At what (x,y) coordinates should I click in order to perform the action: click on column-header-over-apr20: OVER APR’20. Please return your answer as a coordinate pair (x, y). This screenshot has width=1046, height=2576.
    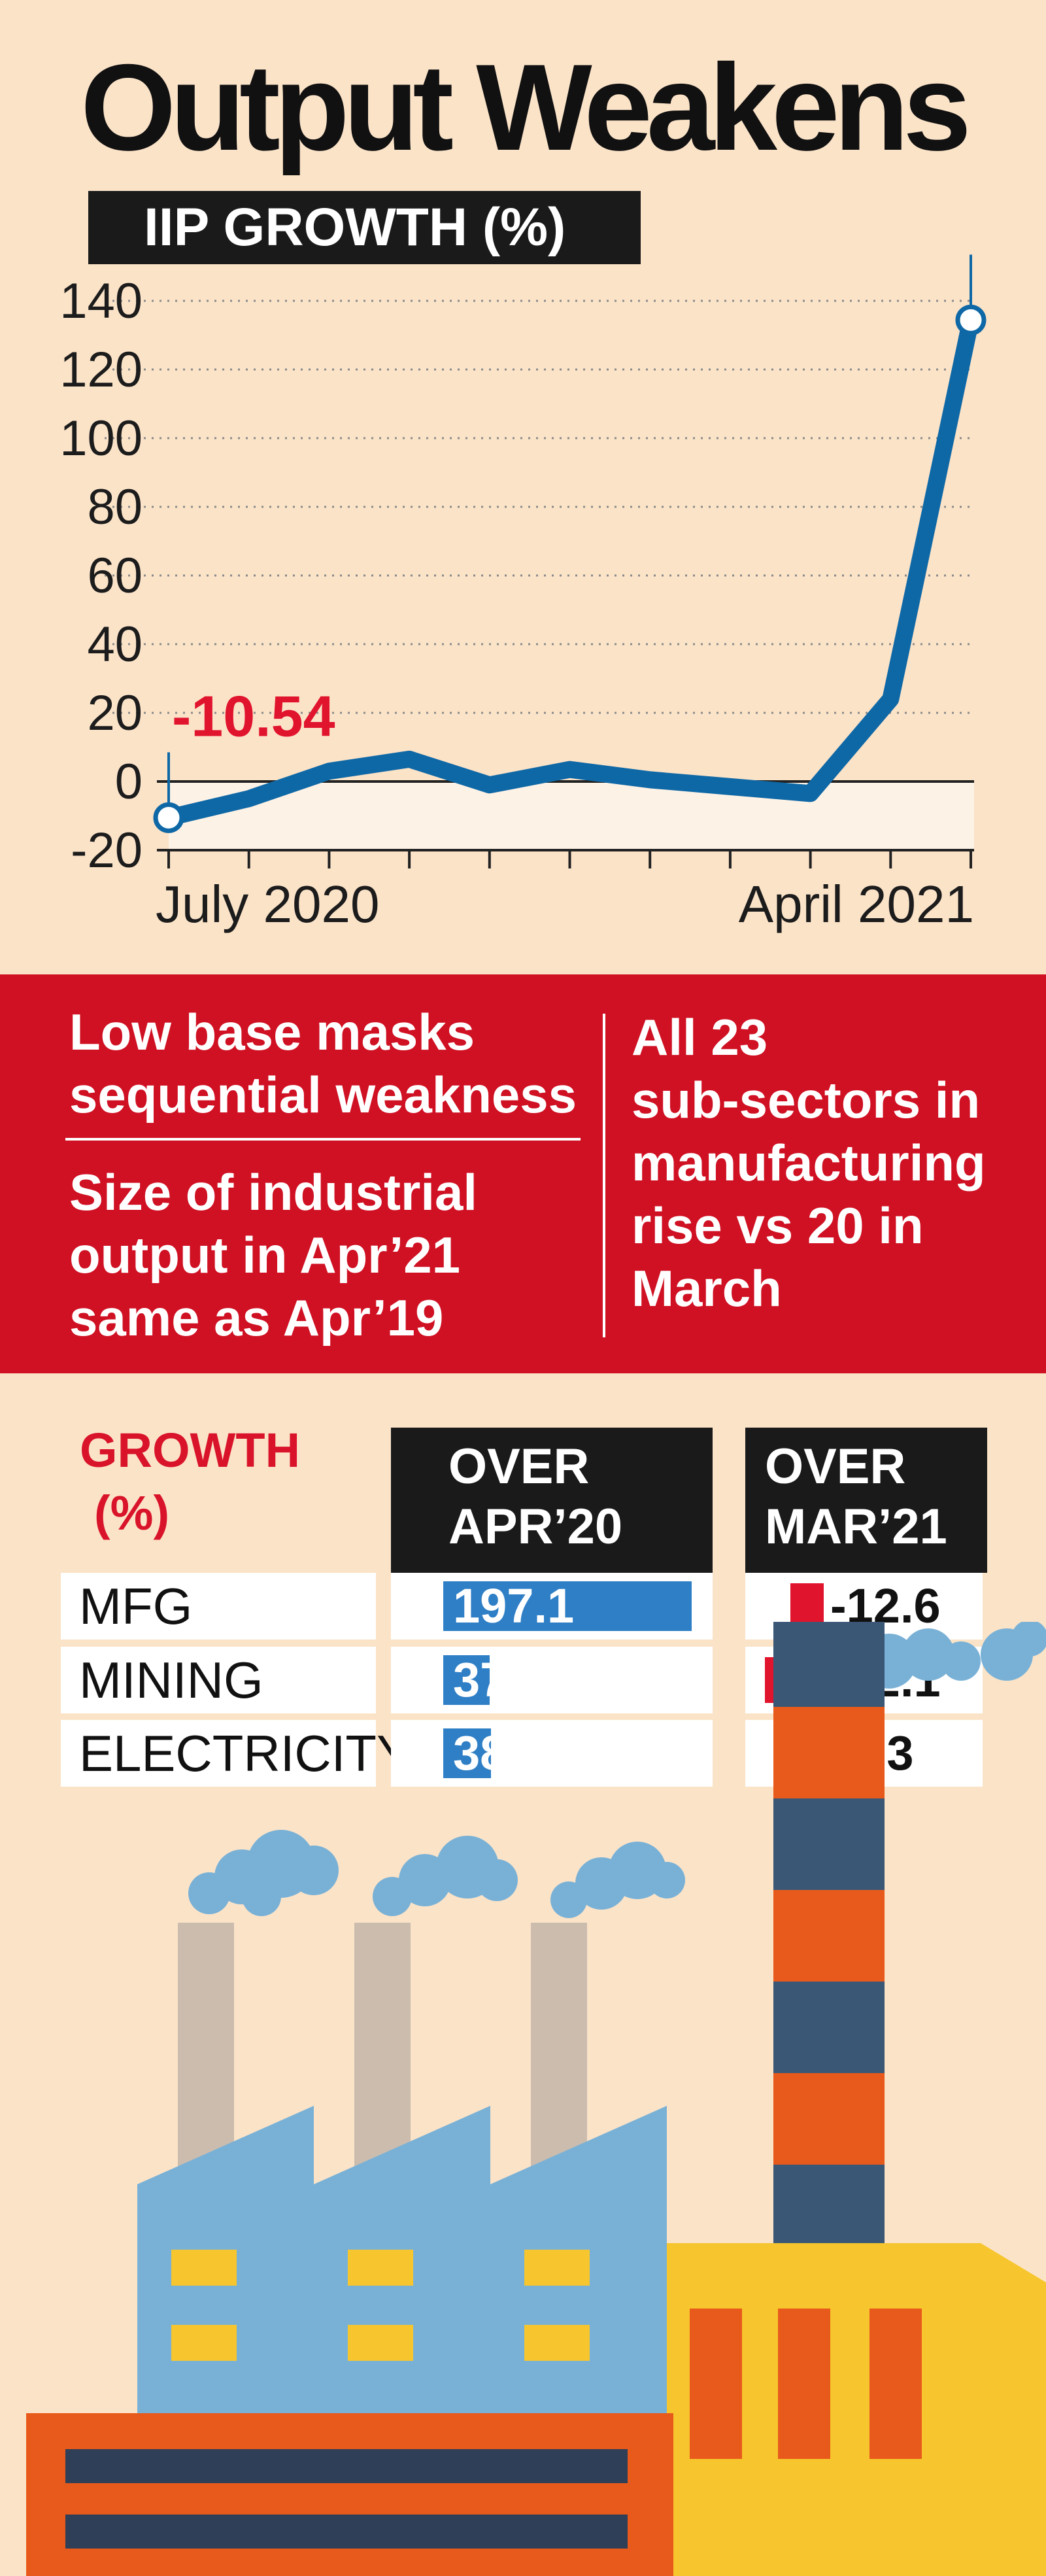
    Looking at the image, I should click on (552, 1501).